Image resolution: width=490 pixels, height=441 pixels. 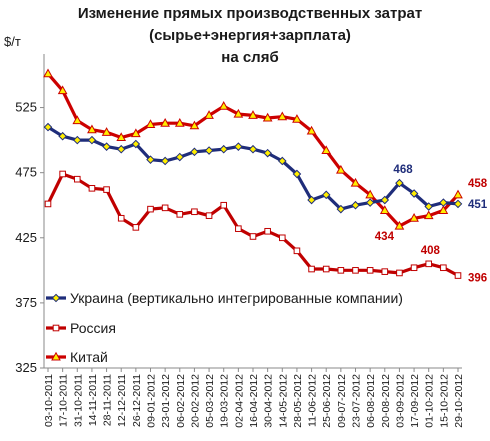 What do you see at coordinates (26, 237) in the screenshot?
I see `y-tick-label: 425` at bounding box center [26, 237].